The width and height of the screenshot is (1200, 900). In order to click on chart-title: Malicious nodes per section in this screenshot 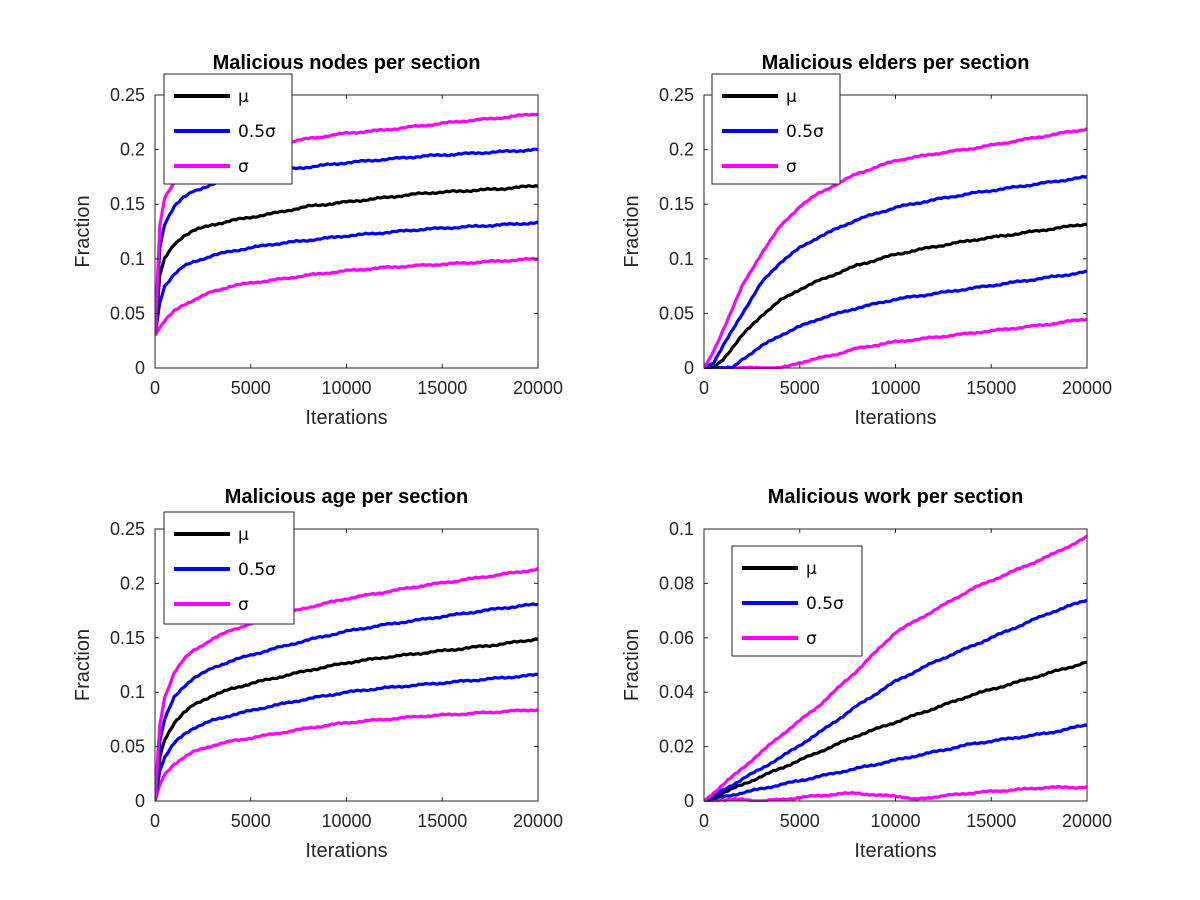, I will do `click(347, 63)`.